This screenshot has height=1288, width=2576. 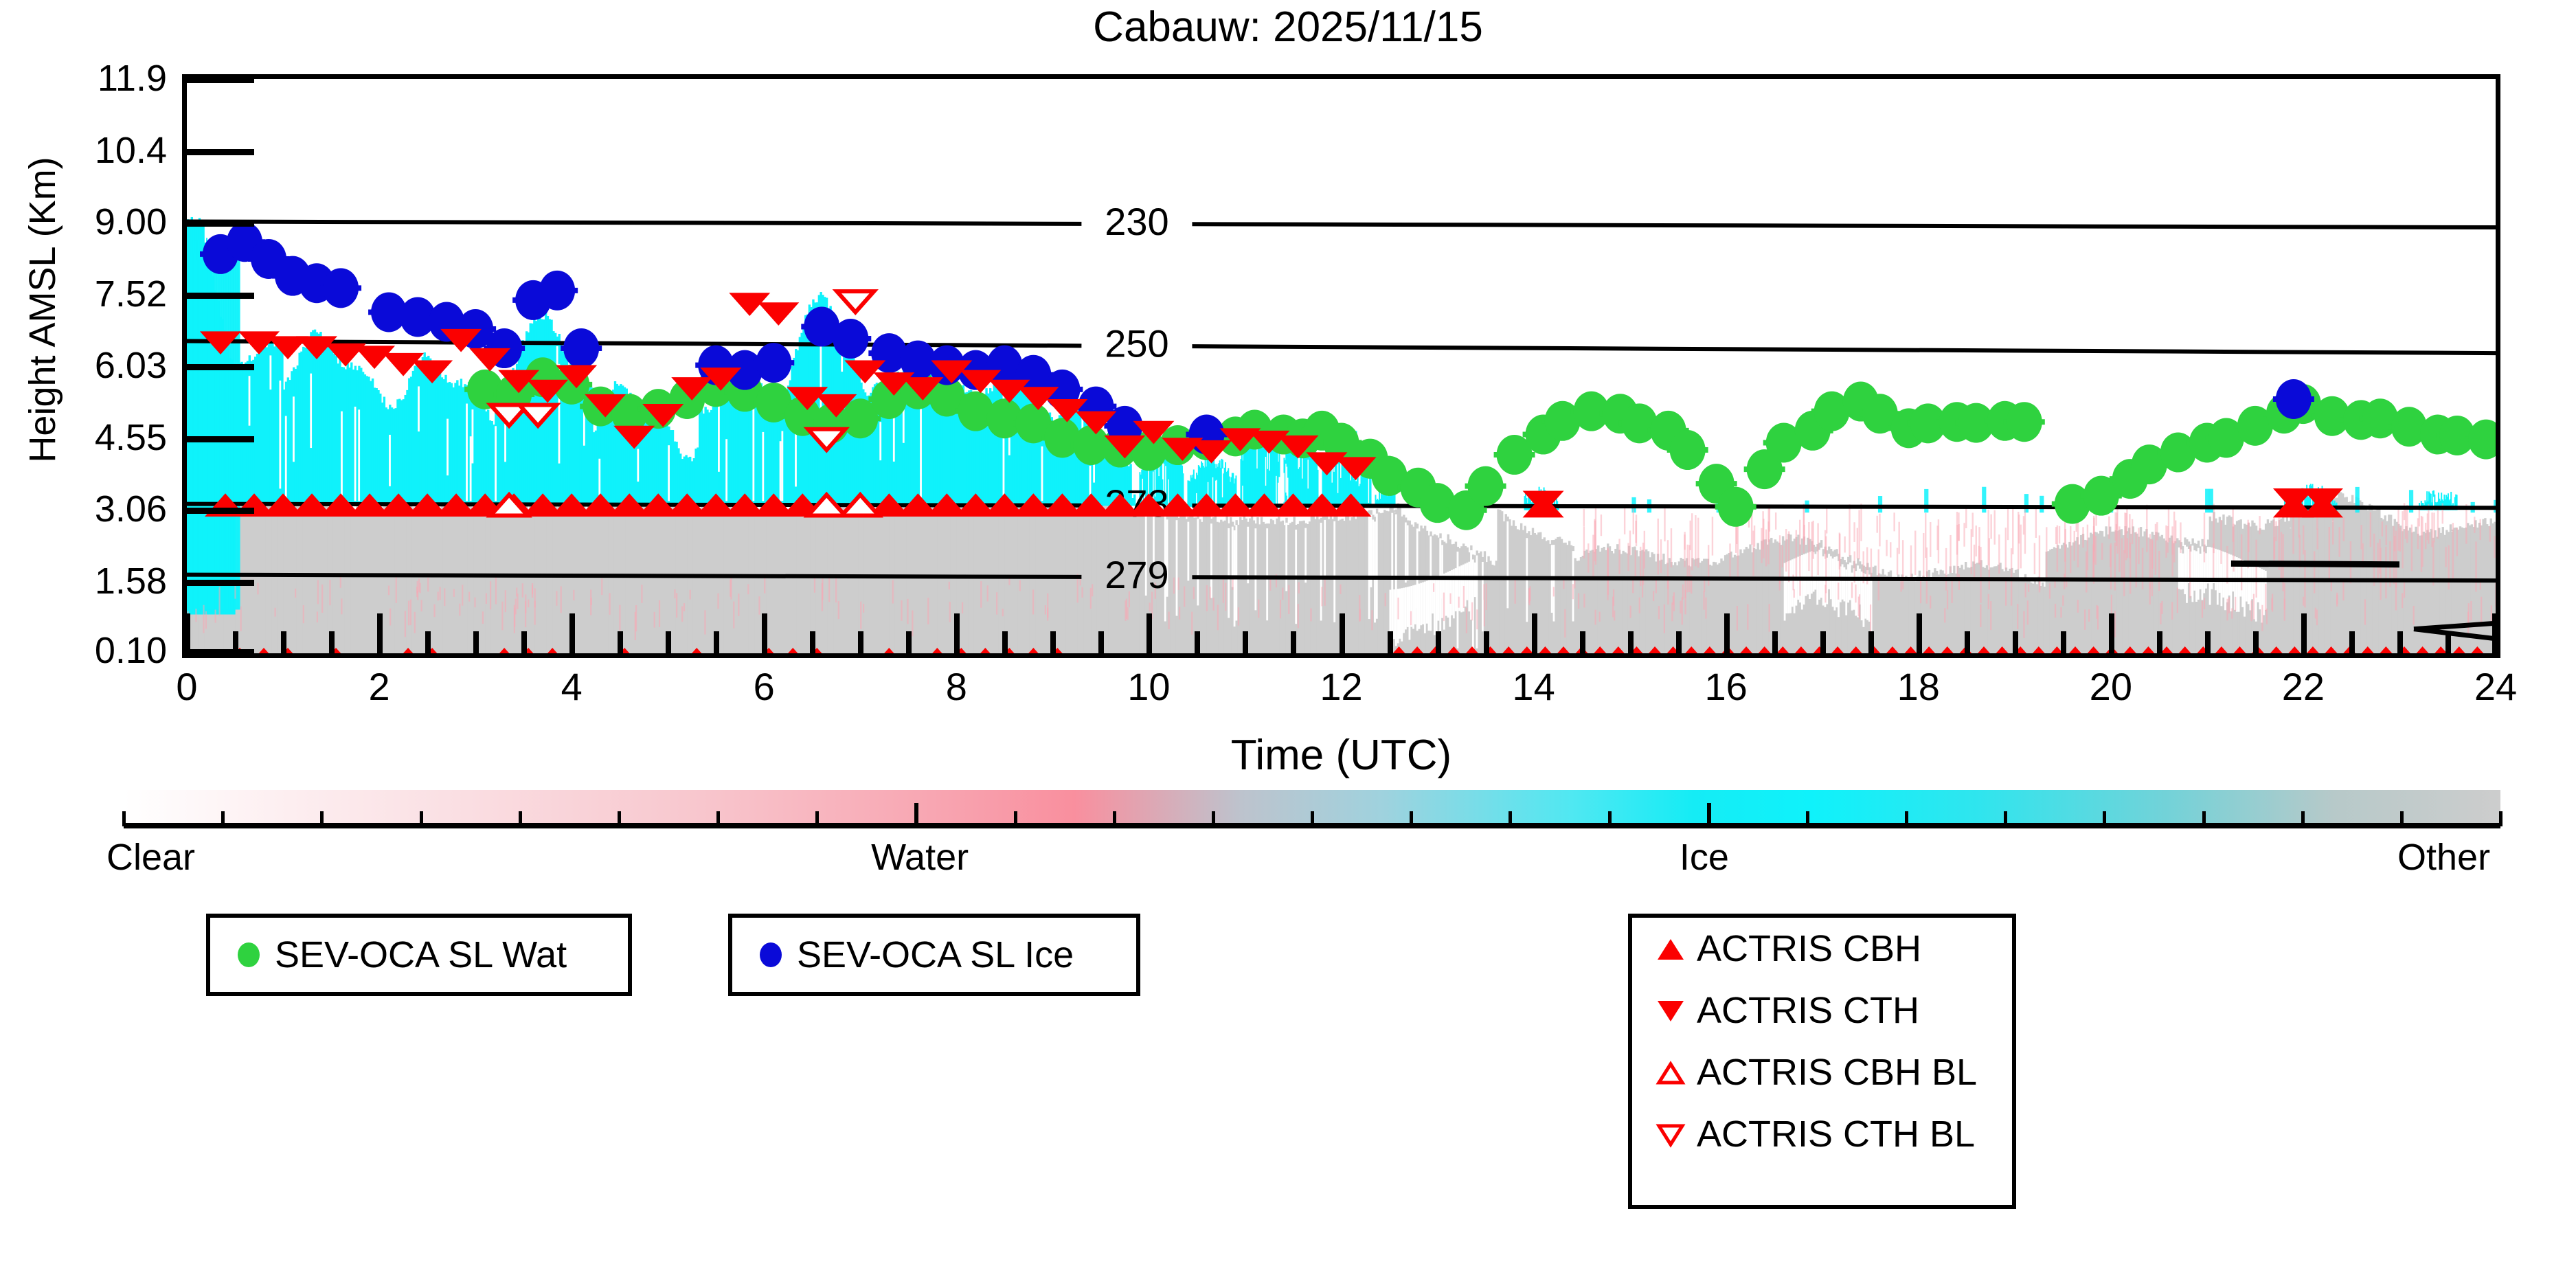 I want to click on x-tick-label: 12, so click(x=1341, y=686).